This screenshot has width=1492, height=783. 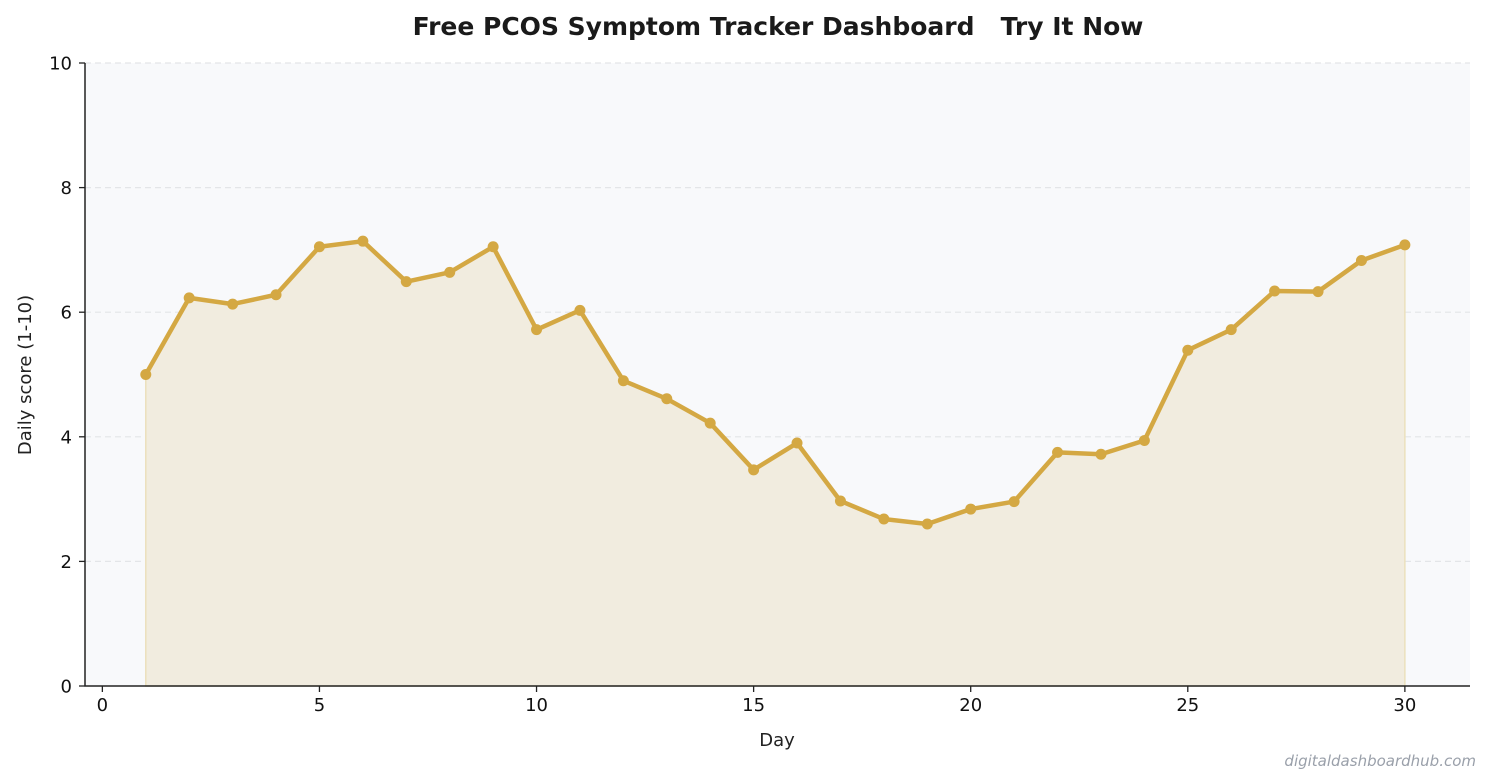 What do you see at coordinates (60, 64) in the screenshot?
I see `y-tick-label-10: 10` at bounding box center [60, 64].